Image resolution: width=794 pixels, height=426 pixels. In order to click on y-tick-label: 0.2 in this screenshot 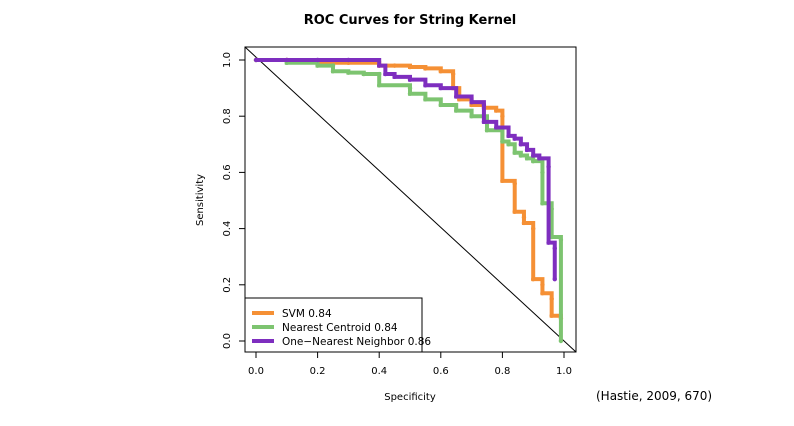, I will do `click(227, 285)`.